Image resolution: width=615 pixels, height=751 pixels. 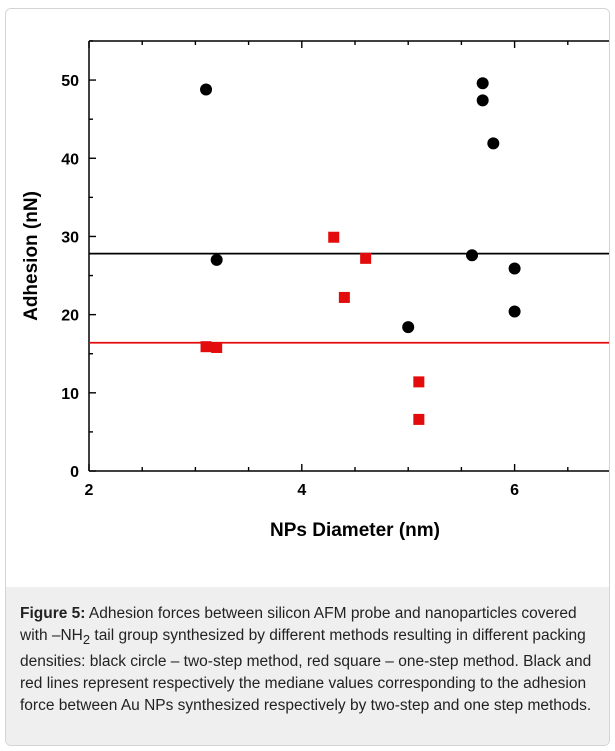 What do you see at coordinates (70, 159) in the screenshot?
I see `y-tick-label: 40` at bounding box center [70, 159].